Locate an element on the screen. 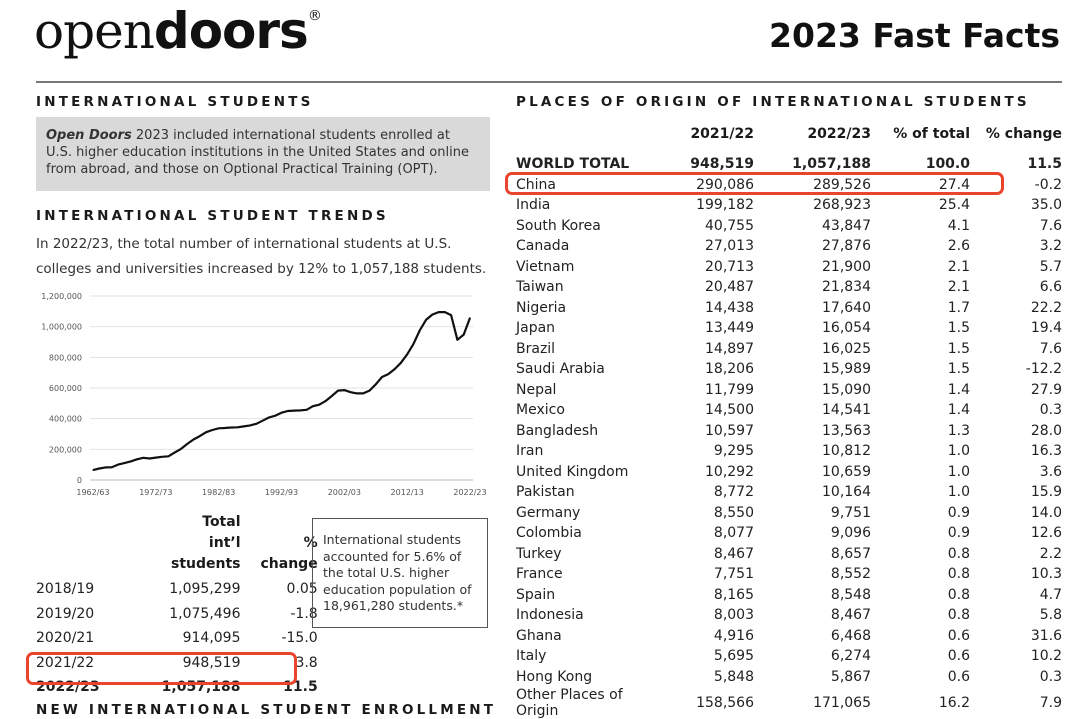  header-pct-change: % change is located at coordinates (1023, 134).